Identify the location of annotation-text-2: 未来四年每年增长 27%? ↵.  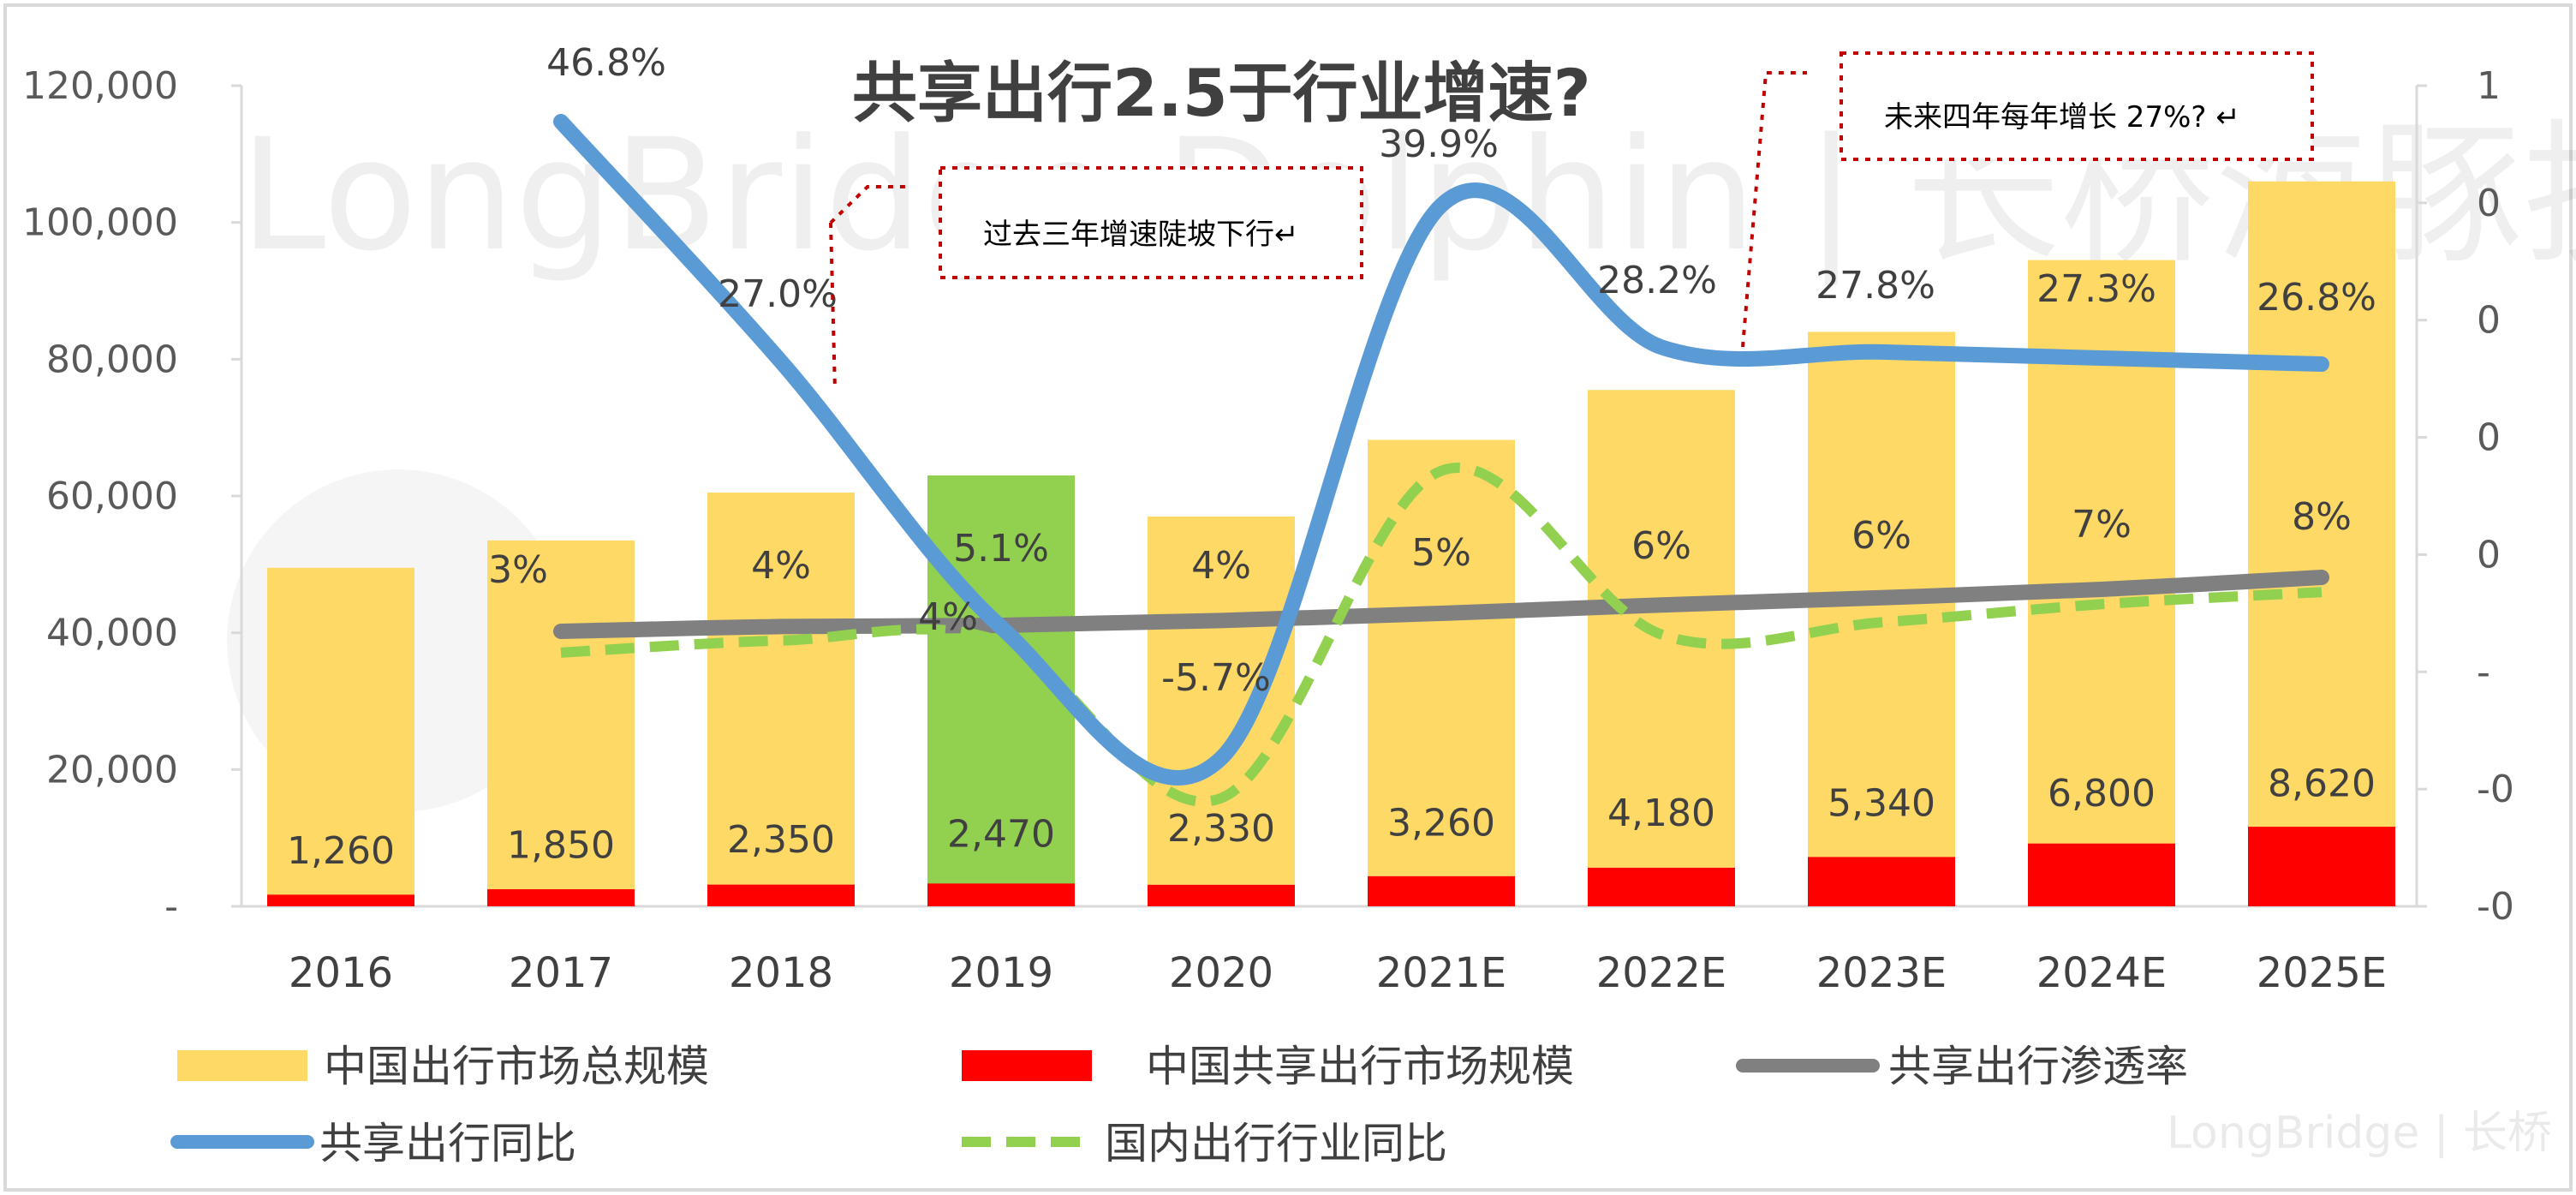
(2062, 117).